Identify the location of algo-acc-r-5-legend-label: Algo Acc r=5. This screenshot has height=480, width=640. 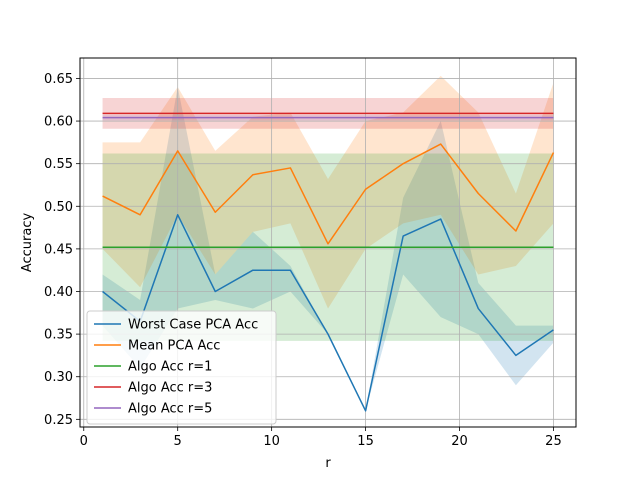
(170, 409).